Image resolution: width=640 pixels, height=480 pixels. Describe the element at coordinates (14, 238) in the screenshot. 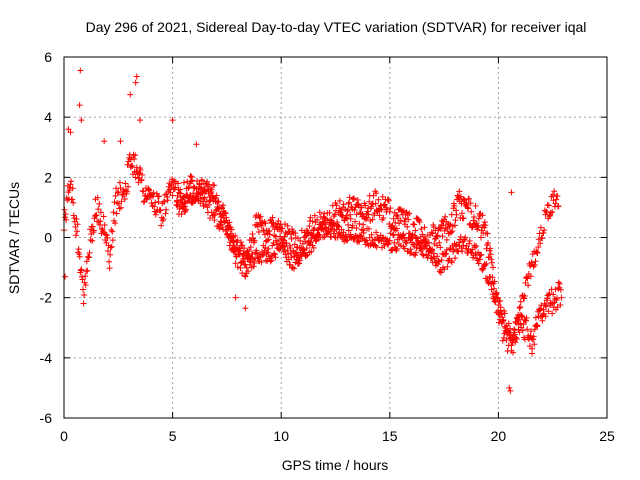

I see `y-axis-label: SDTVAR / TECUs` at that location.